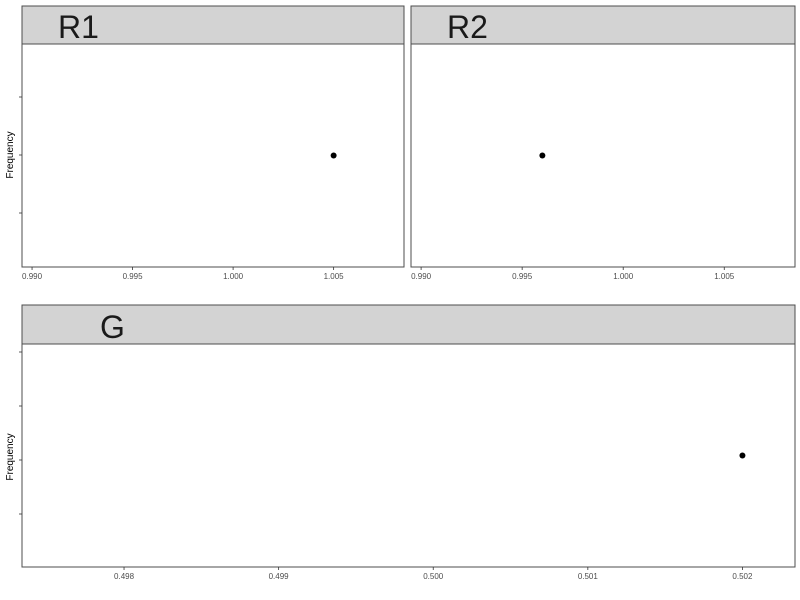 The height and width of the screenshot is (600, 800). What do you see at coordinates (467, 27) in the screenshot?
I see `facet-strip-label: R2` at bounding box center [467, 27].